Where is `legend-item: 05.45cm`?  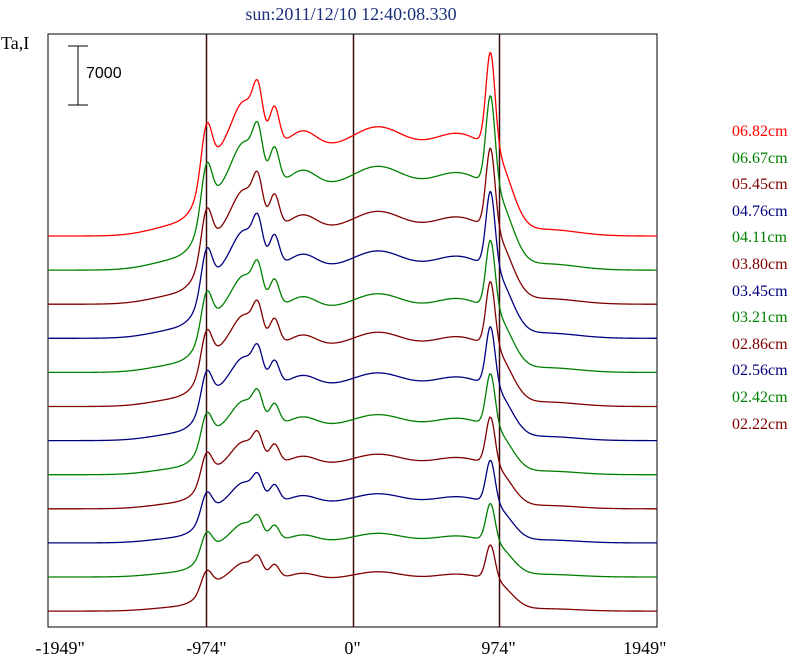
legend-item: 05.45cm is located at coordinates (760, 185).